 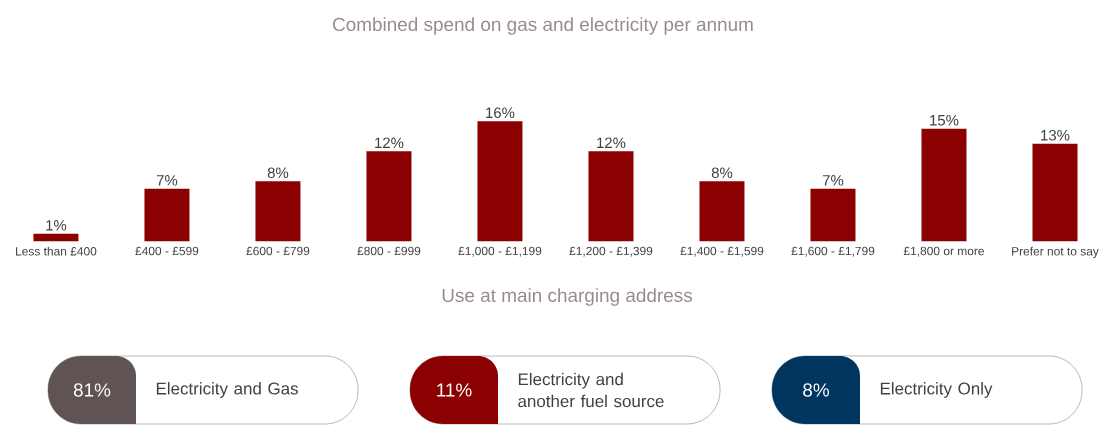 I want to click on data-label: 1%, so click(x=56, y=225).